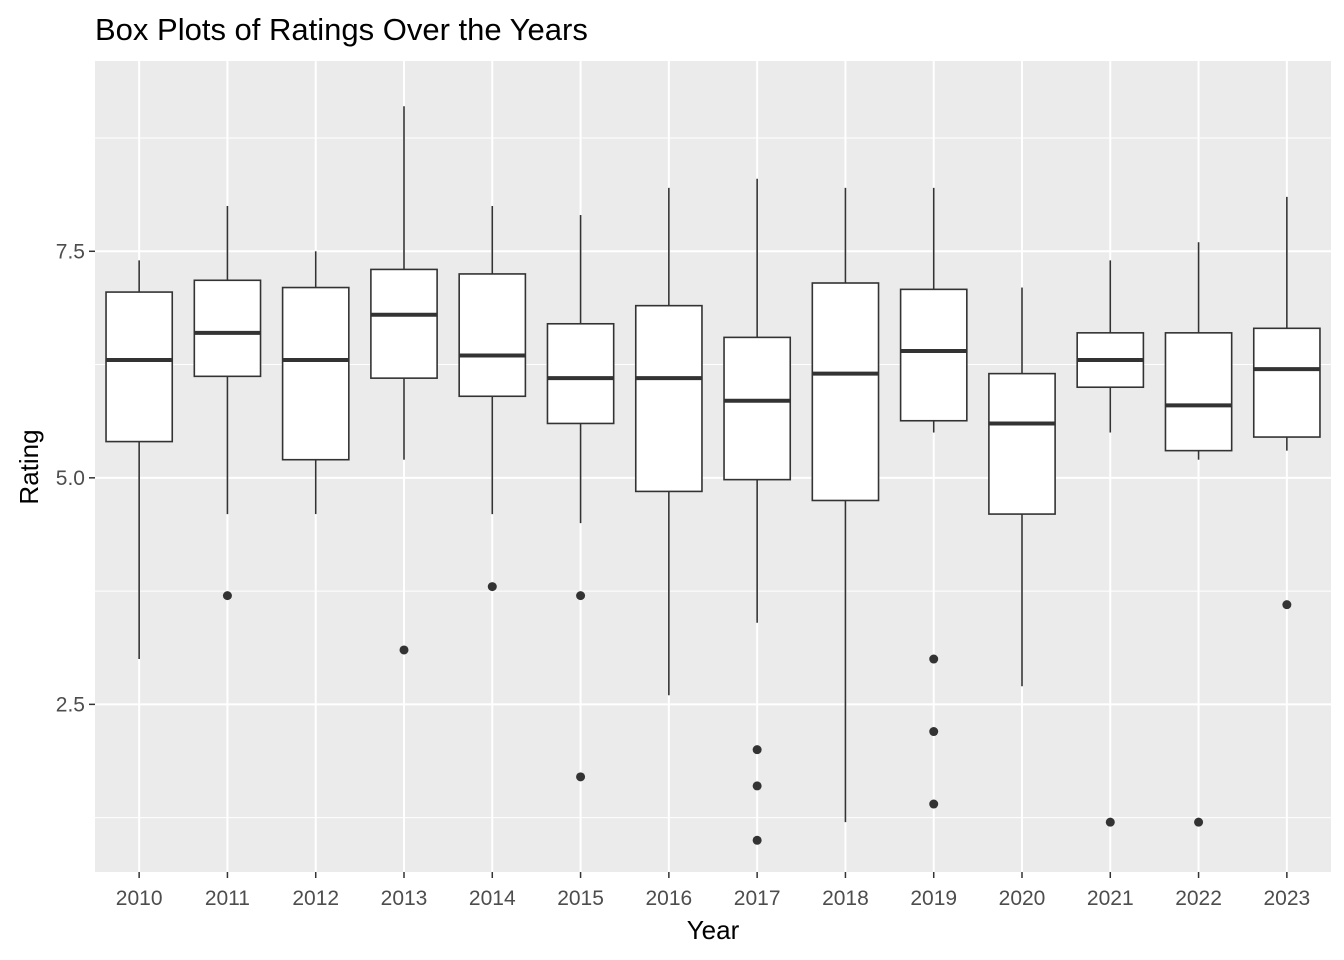 Image resolution: width=1344 pixels, height=960 pixels. I want to click on y-axis: 2.5 5.0 7.5, so click(75, 478).